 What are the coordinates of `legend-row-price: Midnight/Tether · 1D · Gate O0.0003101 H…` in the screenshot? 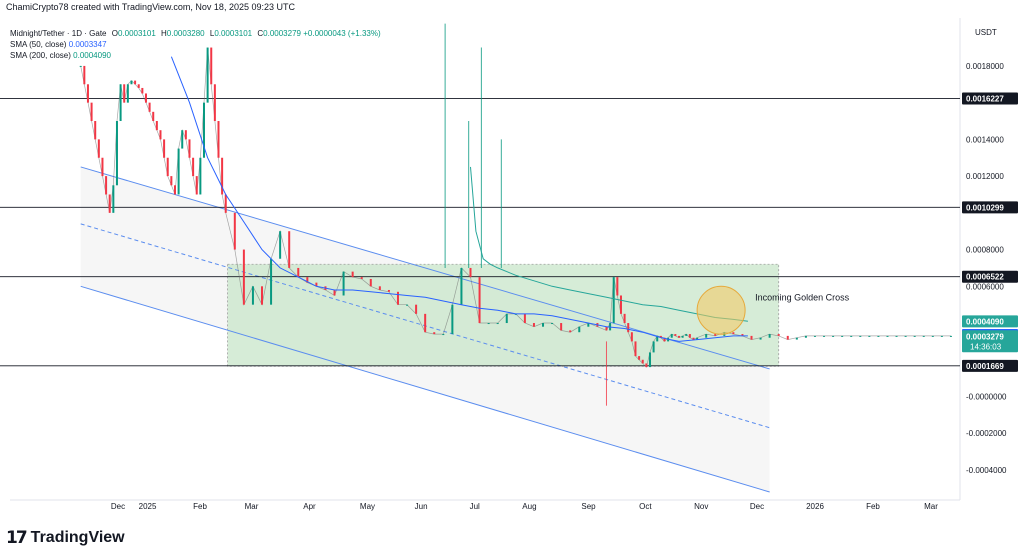 It's located at (195, 33).